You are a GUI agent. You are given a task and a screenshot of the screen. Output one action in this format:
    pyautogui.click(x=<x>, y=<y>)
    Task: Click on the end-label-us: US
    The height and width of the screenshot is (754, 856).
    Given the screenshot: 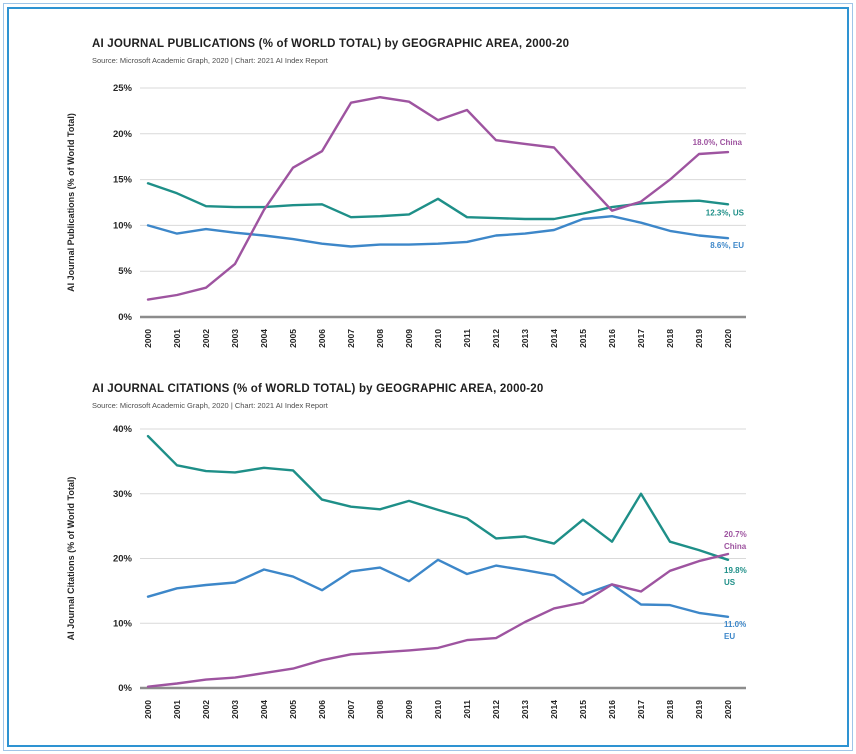 What is the action you would take?
    pyautogui.click(x=730, y=582)
    